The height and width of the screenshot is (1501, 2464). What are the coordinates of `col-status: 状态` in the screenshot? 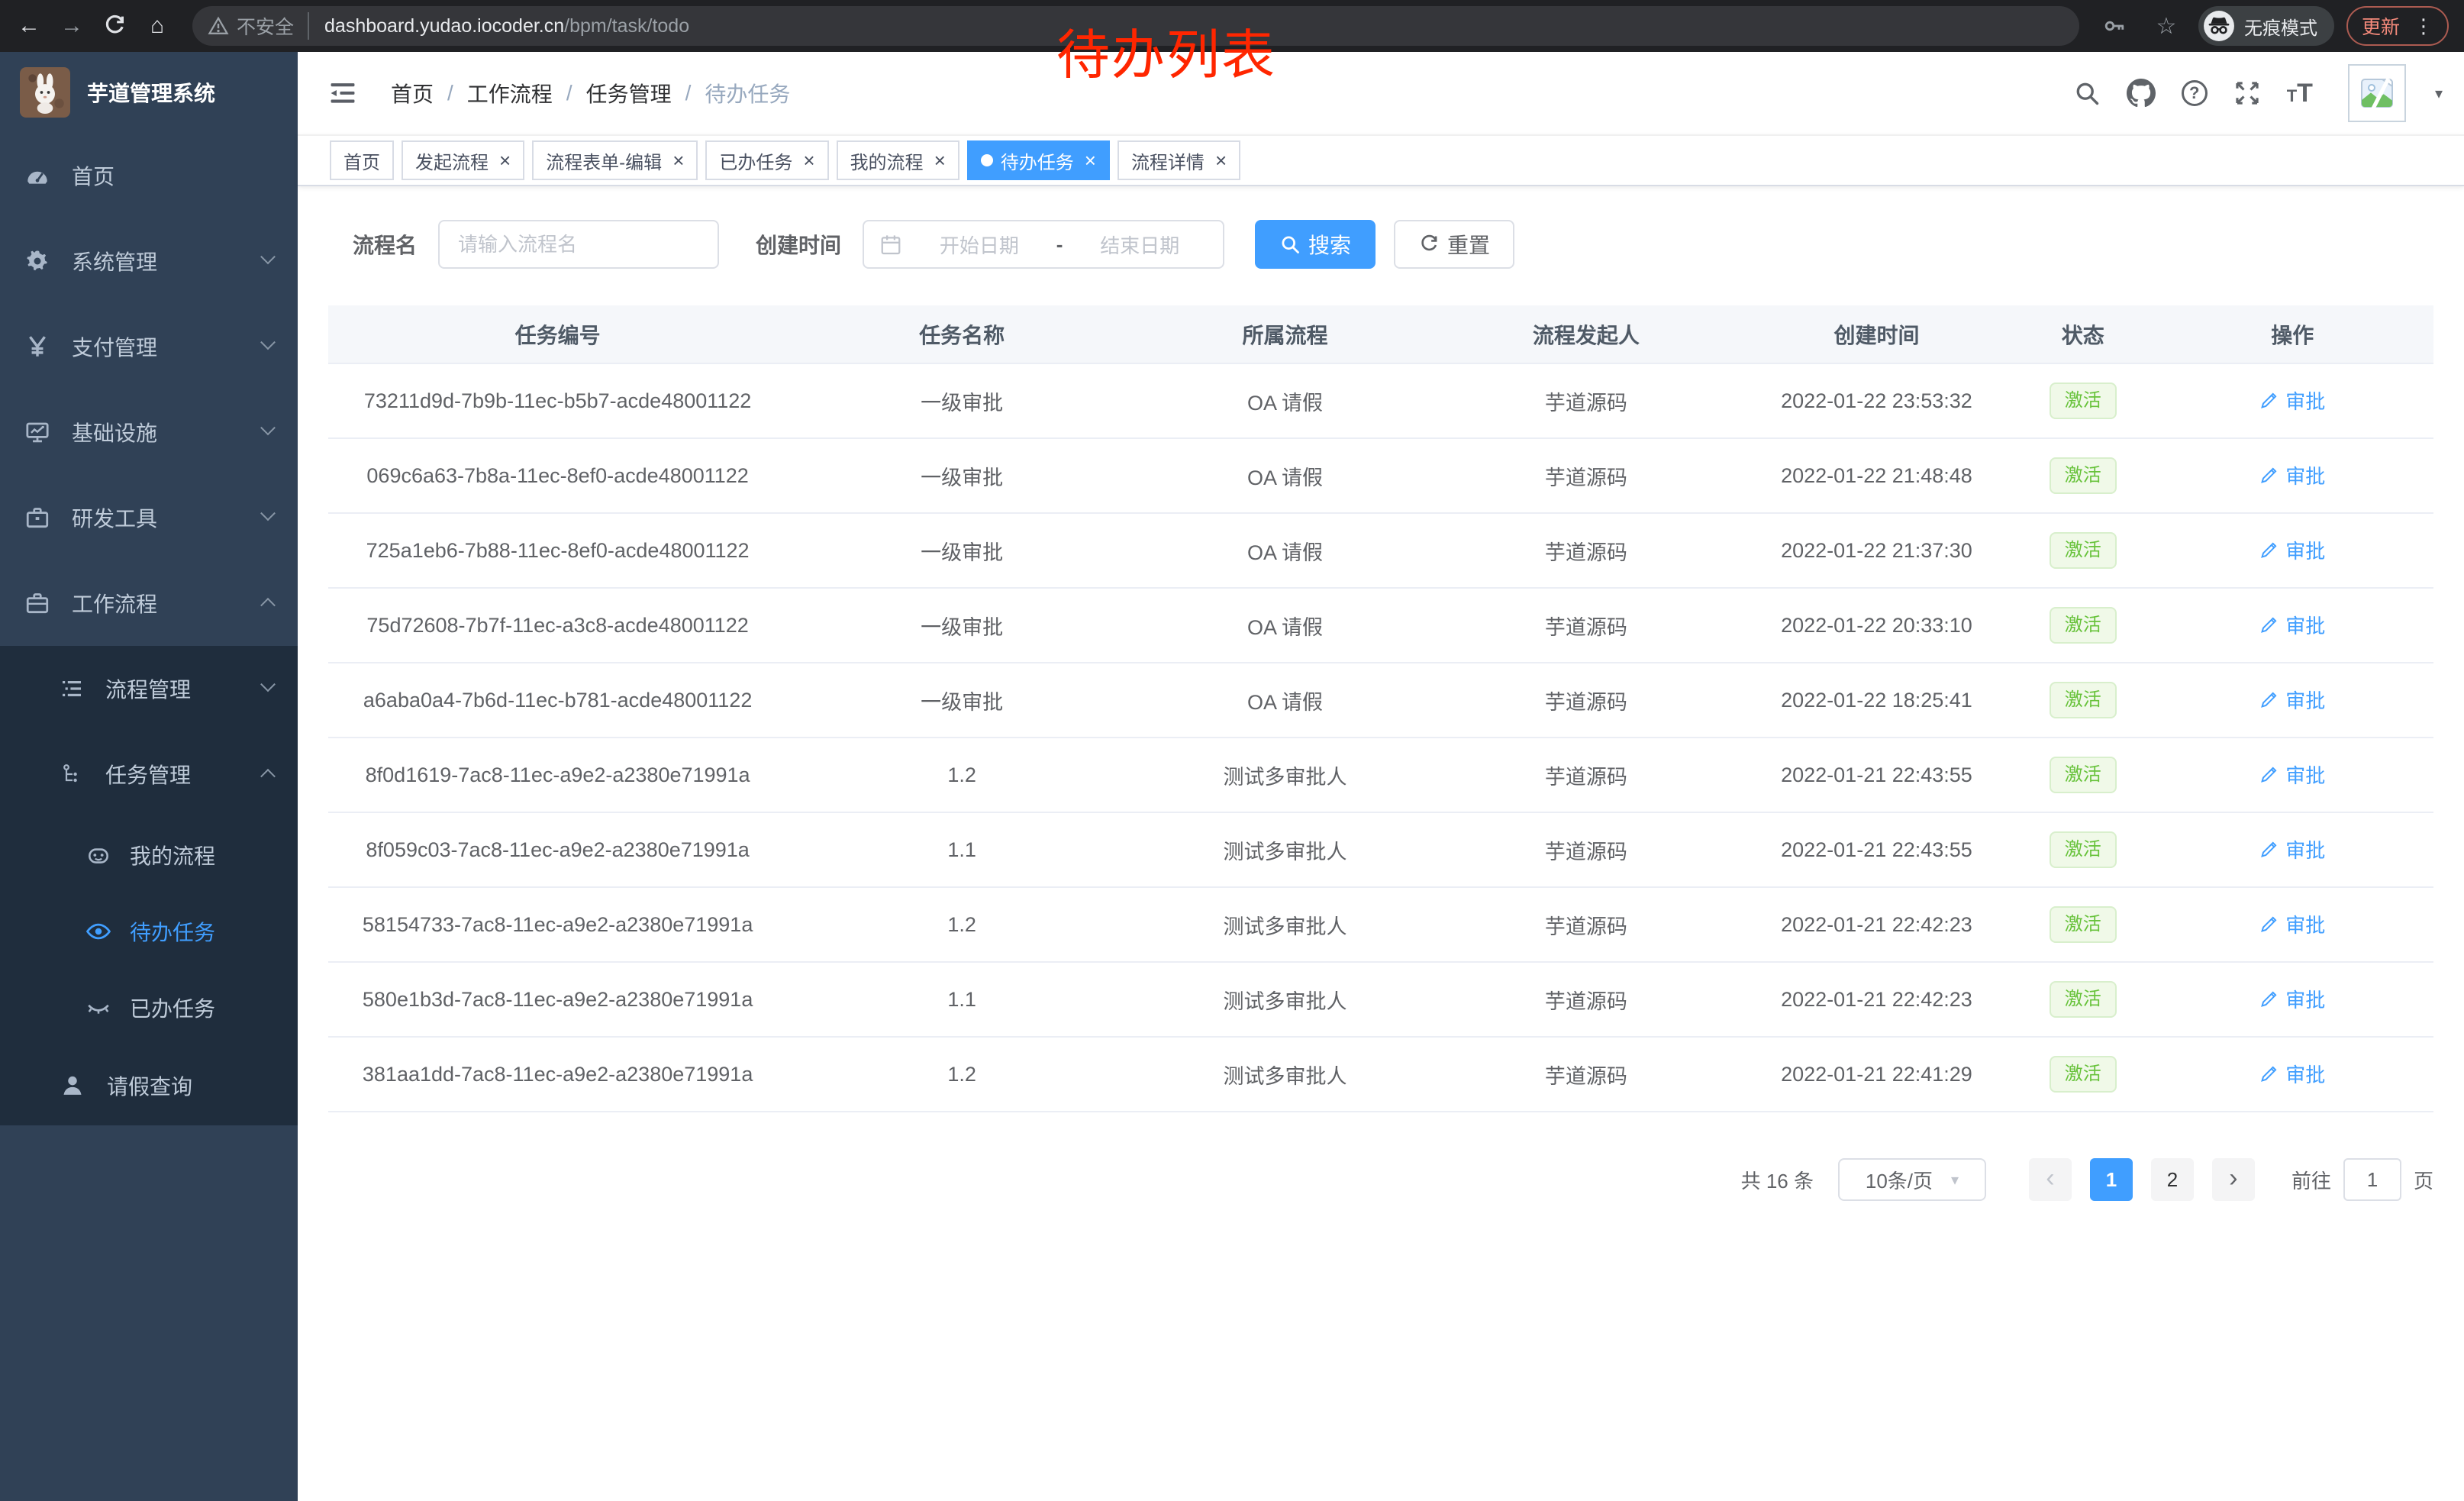 It's located at (2083, 334).